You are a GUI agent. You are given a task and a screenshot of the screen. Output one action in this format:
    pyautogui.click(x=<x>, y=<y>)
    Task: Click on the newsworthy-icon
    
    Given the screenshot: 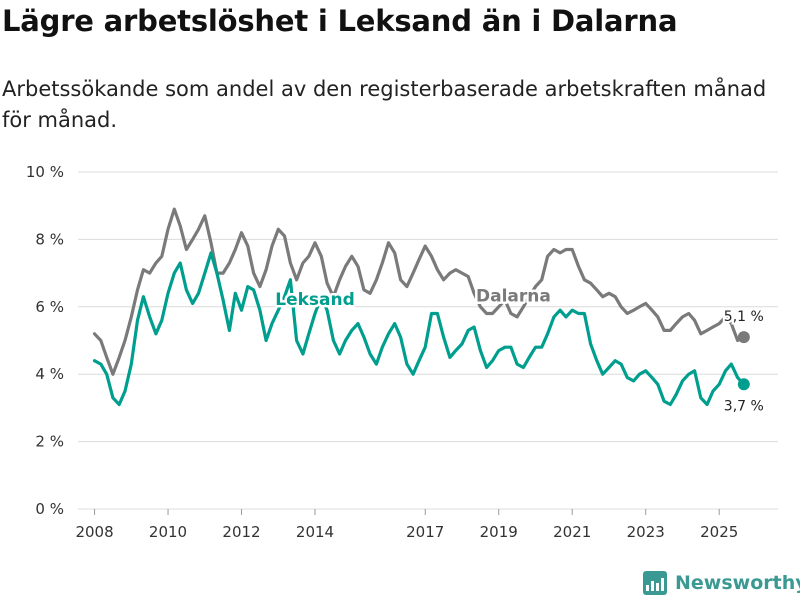 What is the action you would take?
    pyautogui.click(x=655, y=583)
    